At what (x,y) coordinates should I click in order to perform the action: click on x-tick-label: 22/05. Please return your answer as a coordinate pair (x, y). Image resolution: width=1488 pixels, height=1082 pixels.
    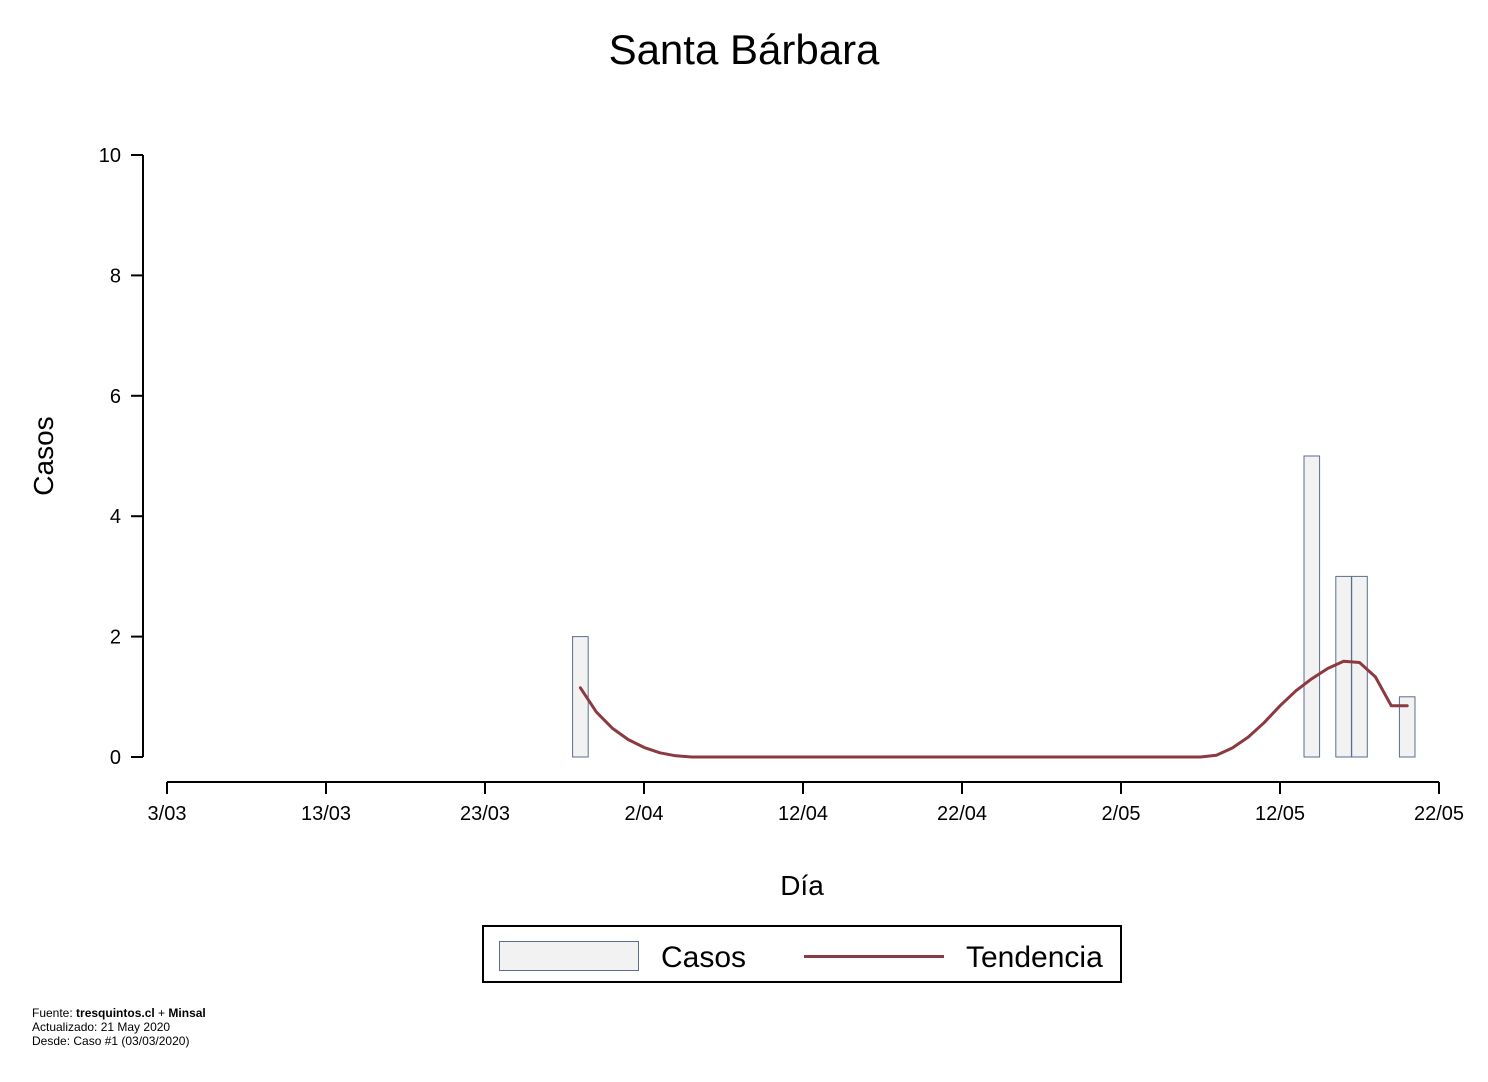
    Looking at the image, I should click on (1439, 814).